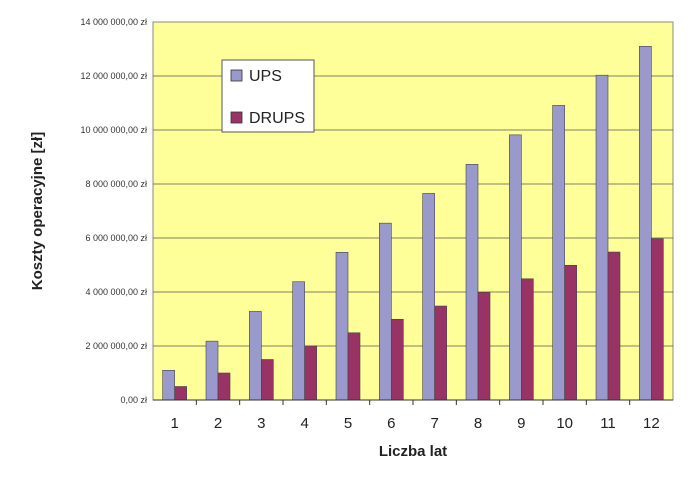  Describe the element at coordinates (174, 423) in the screenshot. I see `x-tick-label: 1` at that location.